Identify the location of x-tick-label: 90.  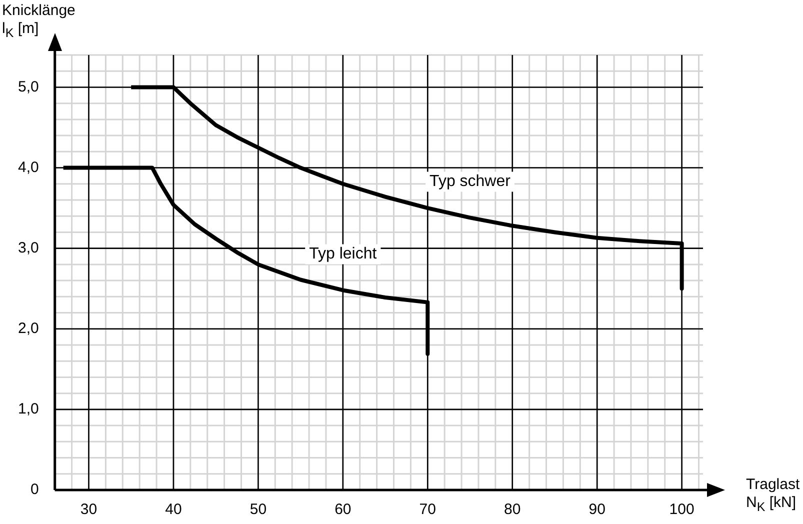
(597, 509).